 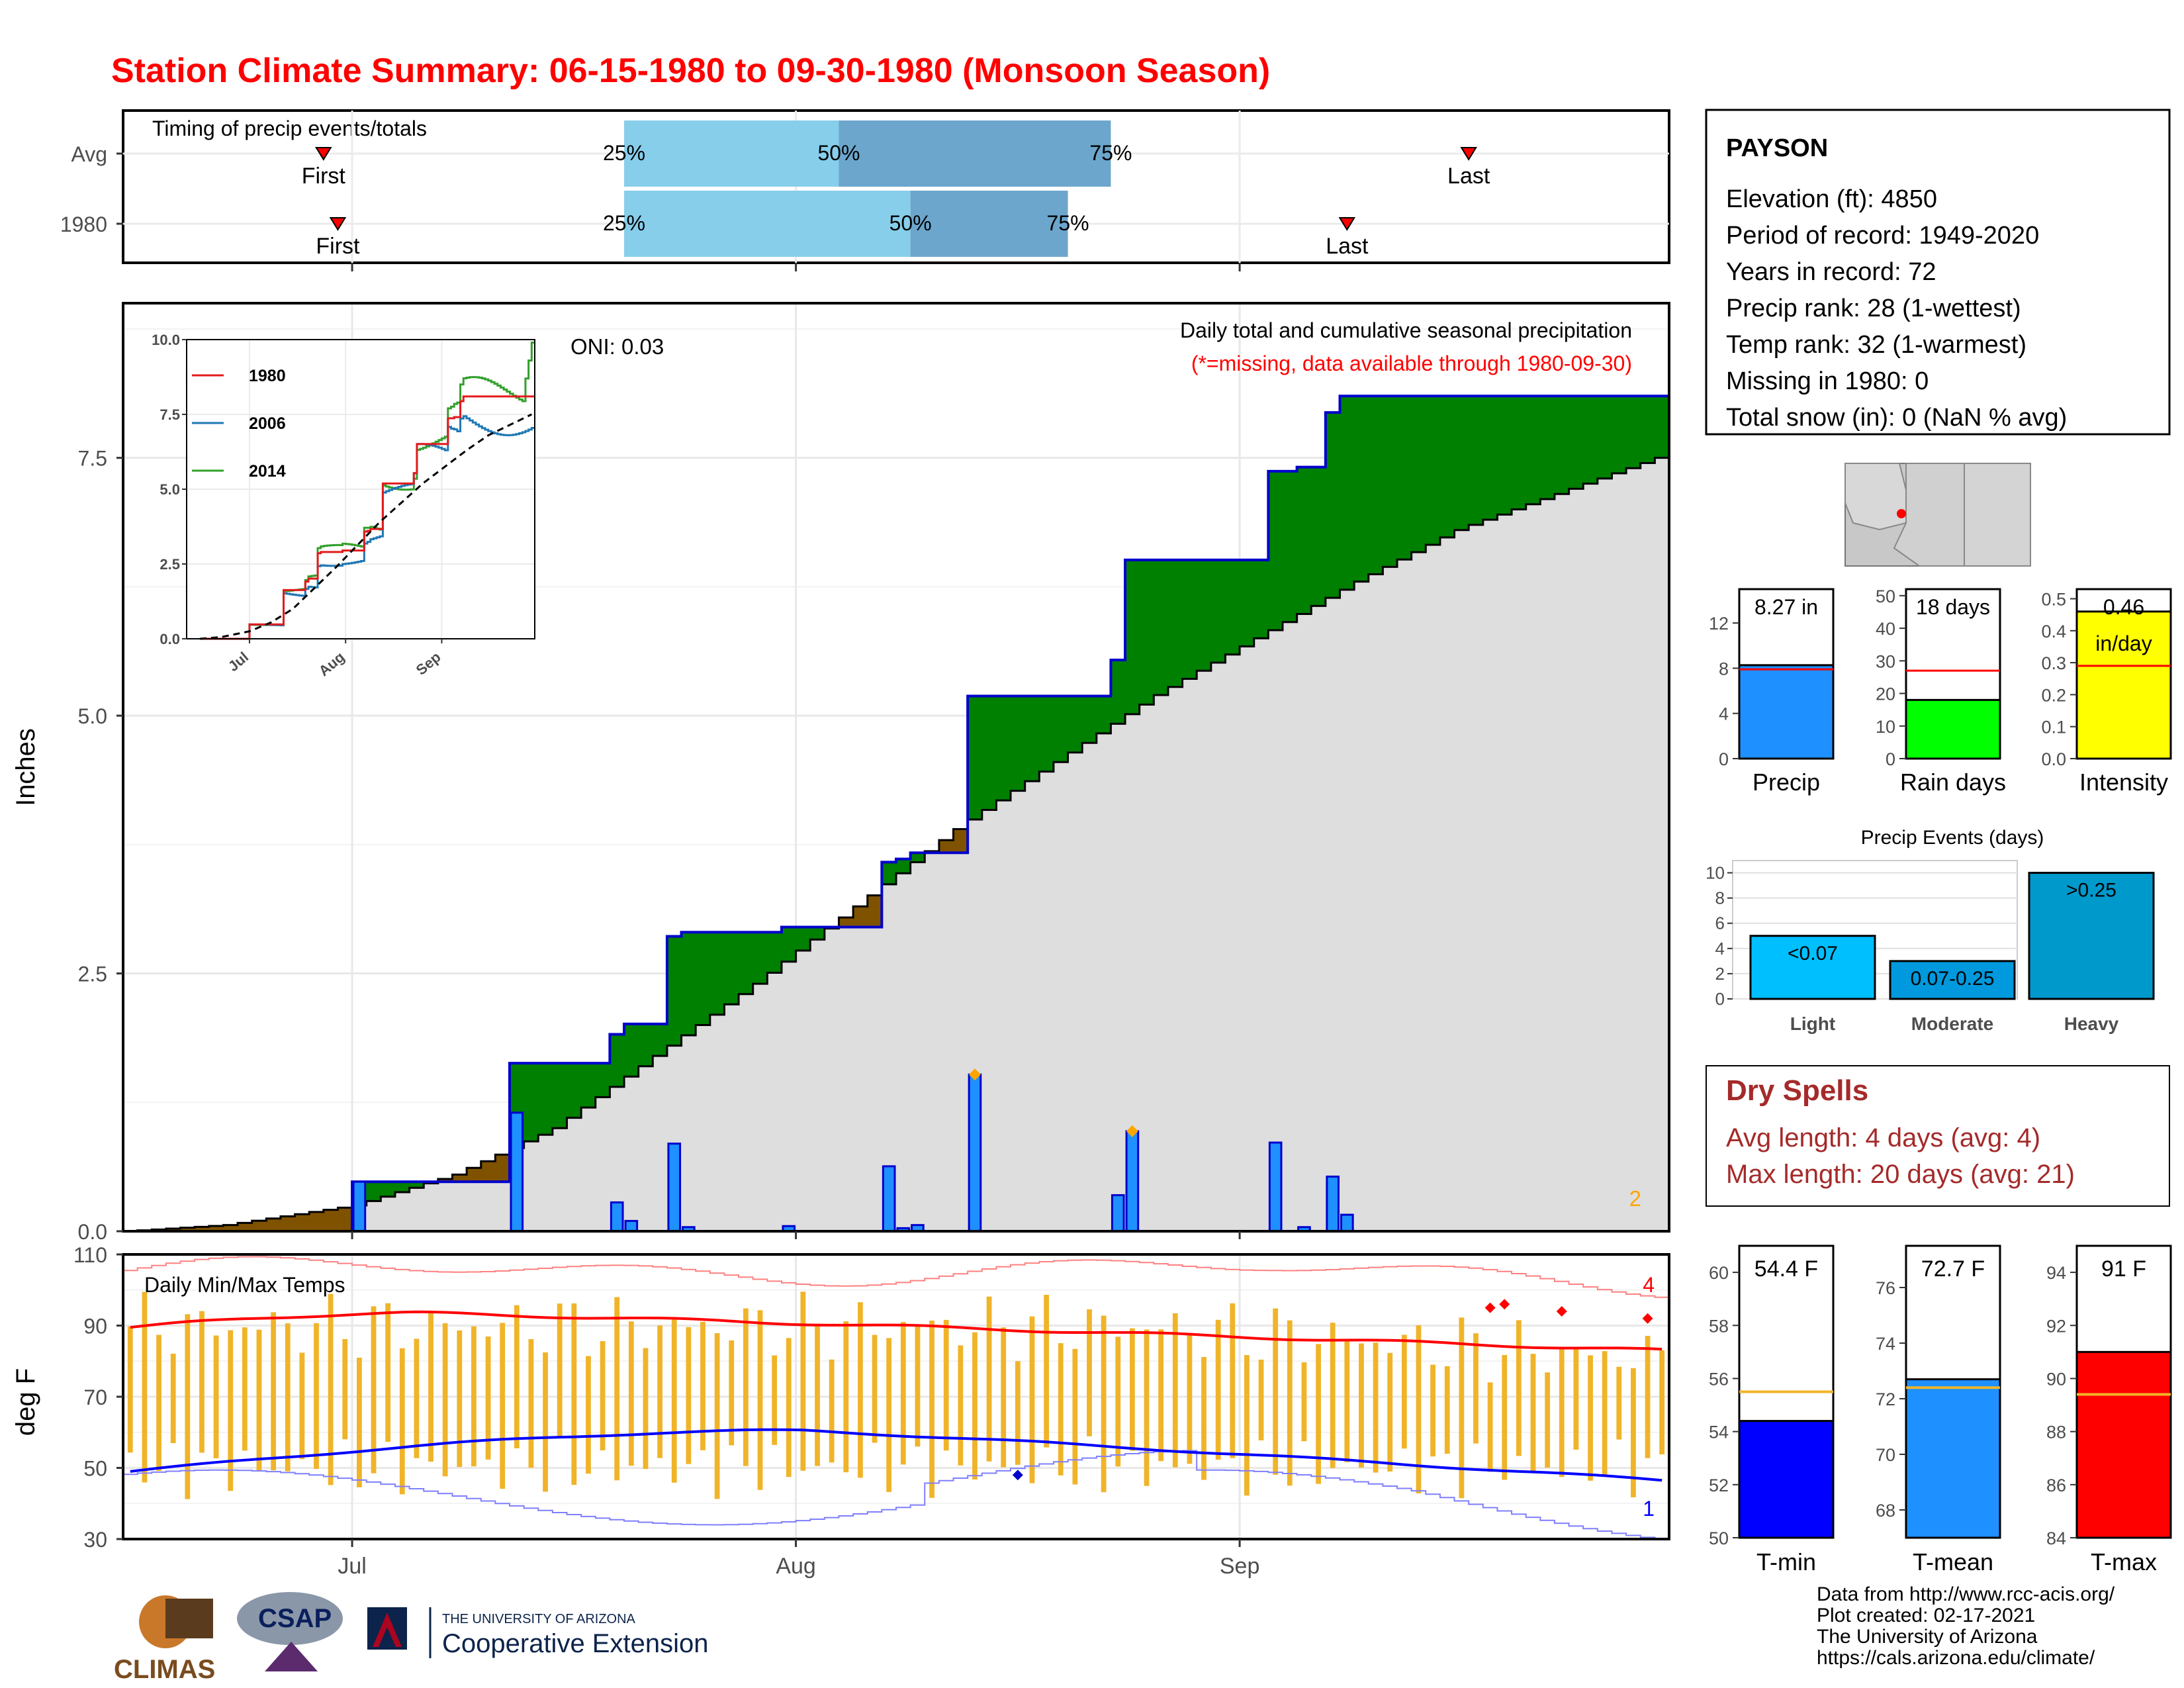 What do you see at coordinates (1786, 782) in the screenshot?
I see `summary-bar-label: Precip` at bounding box center [1786, 782].